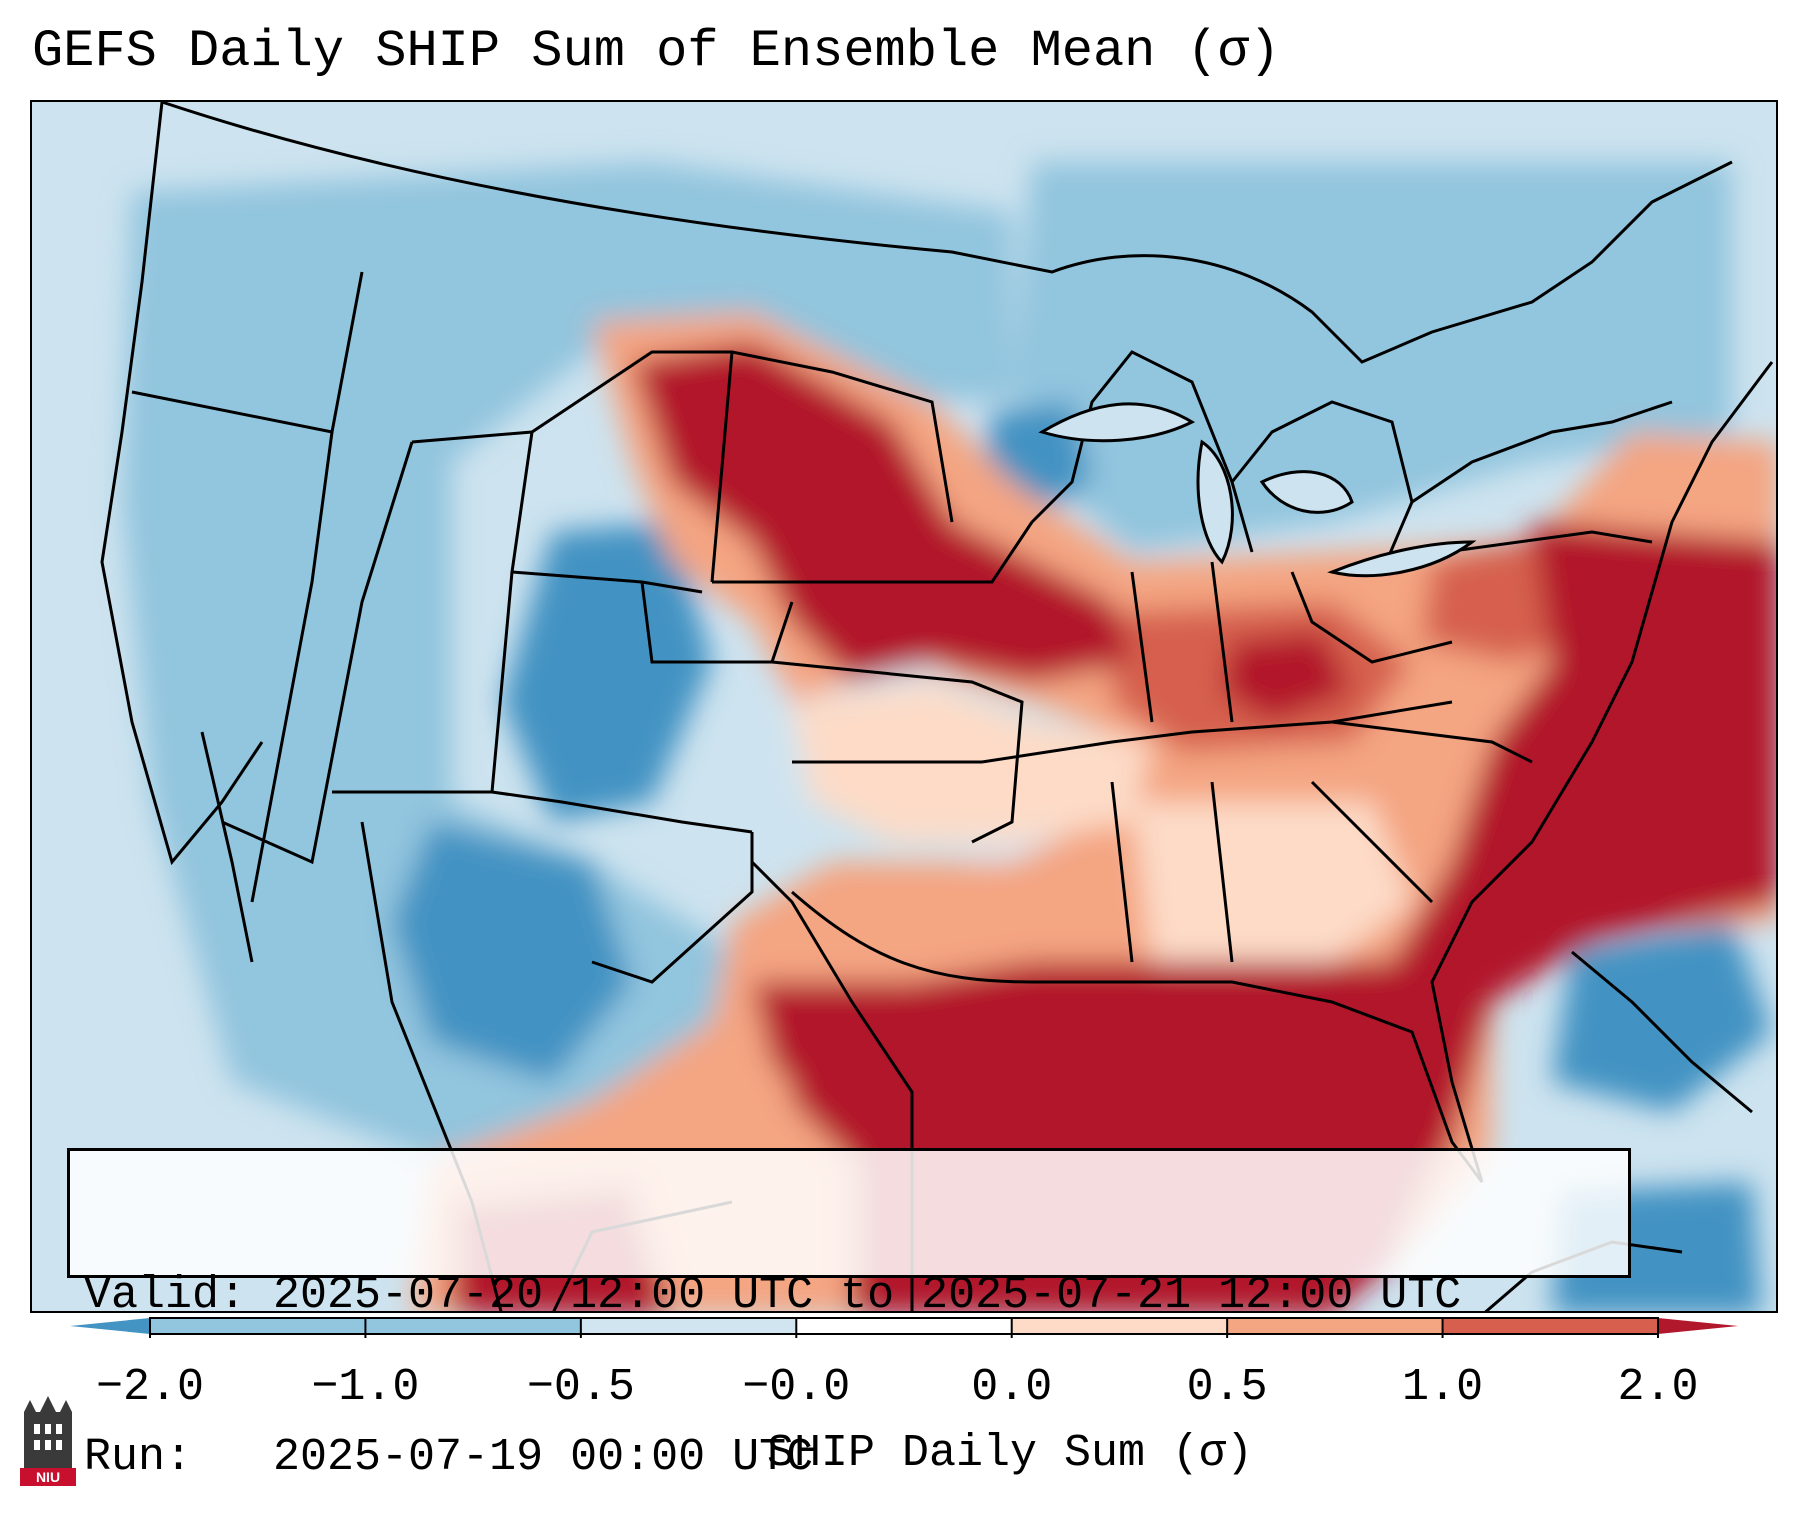 The height and width of the screenshot is (1539, 1803). Describe the element at coordinates (1257, 490) in the screenshot. I see `great-lakes` at that location.